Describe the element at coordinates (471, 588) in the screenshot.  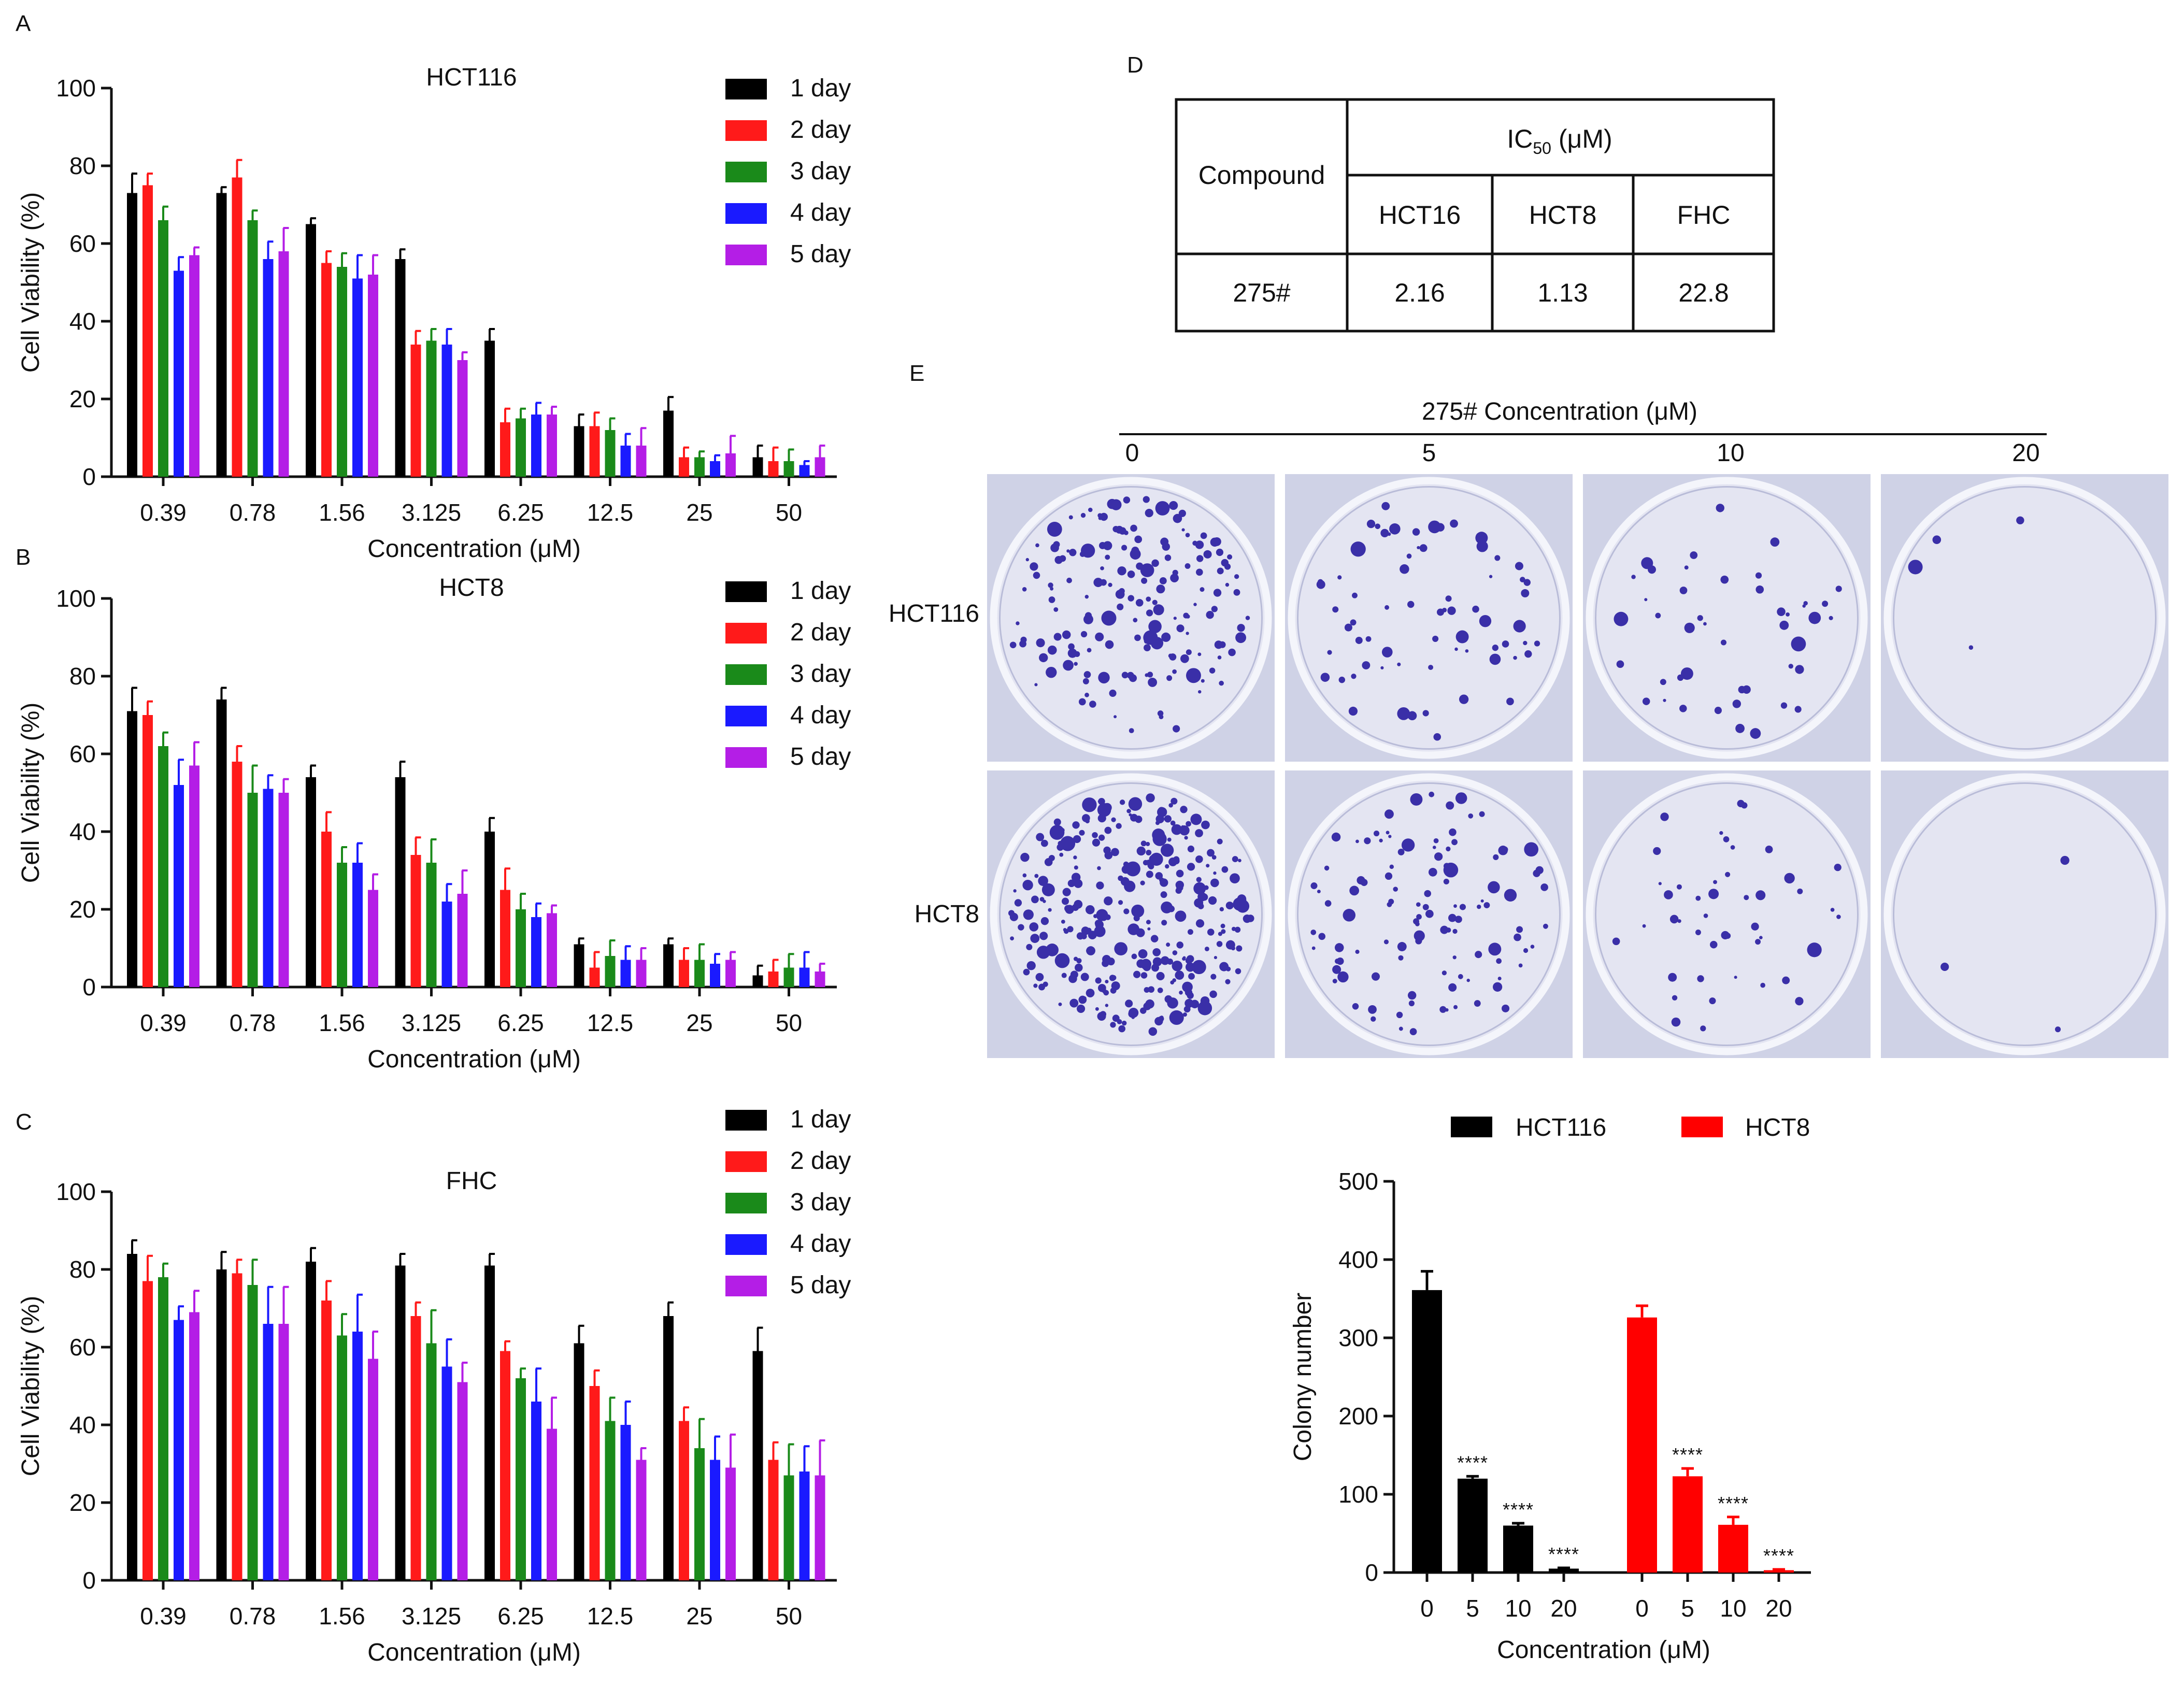
I see `chart-title: HCT8` at that location.